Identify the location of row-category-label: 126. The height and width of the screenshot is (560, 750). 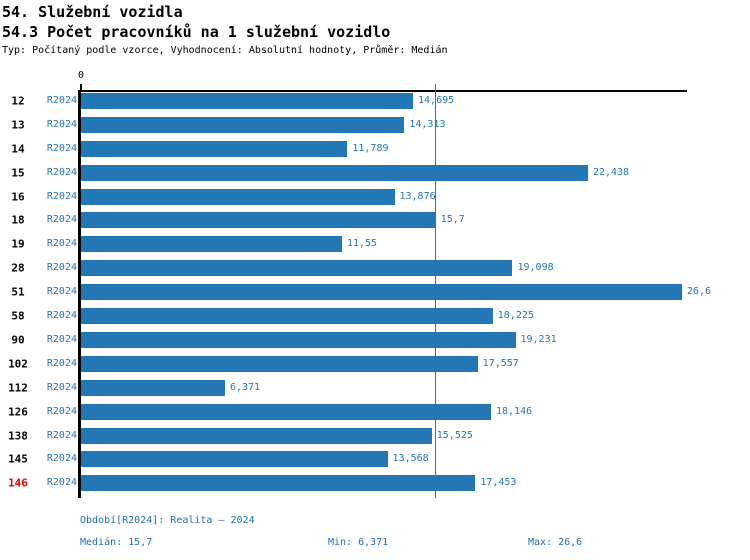
(18, 412).